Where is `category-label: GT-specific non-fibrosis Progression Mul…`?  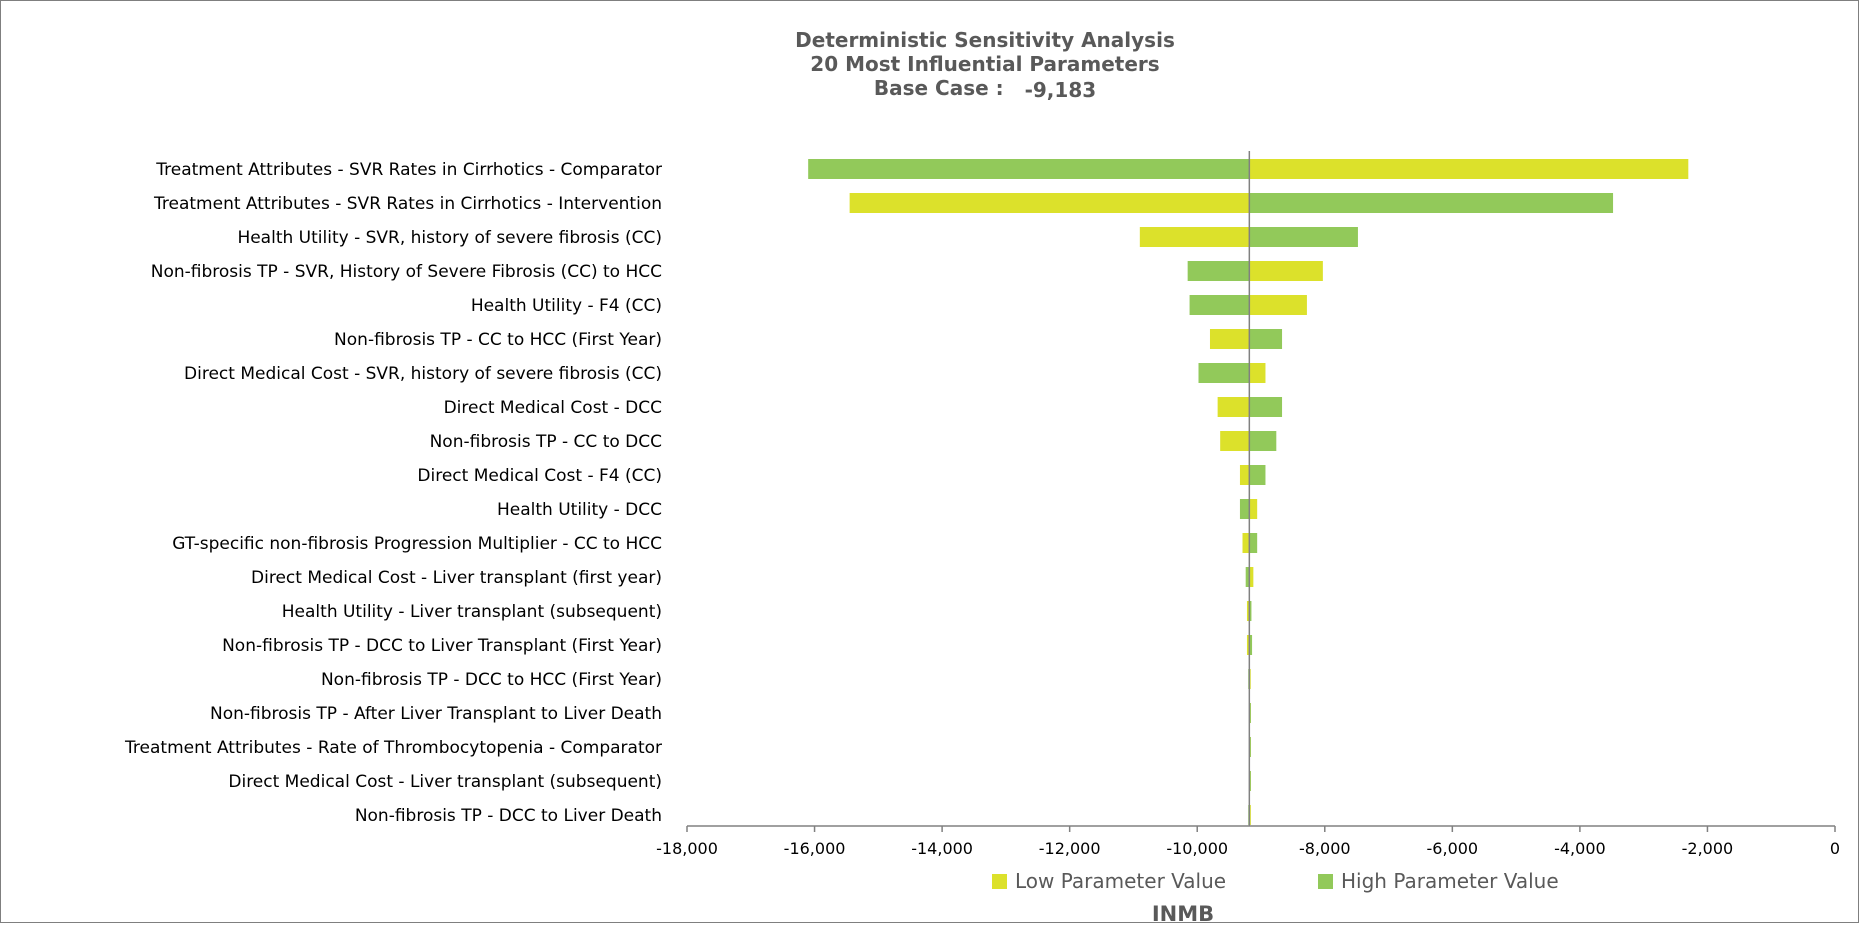 category-label: GT-specific non-fibrosis Progression Mul… is located at coordinates (417, 544).